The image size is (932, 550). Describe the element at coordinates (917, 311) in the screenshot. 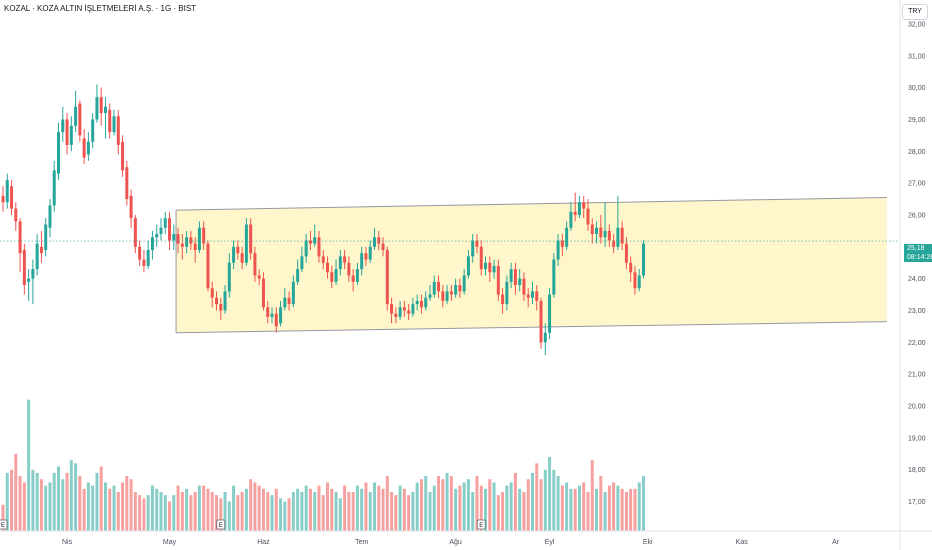

I see `y-tick-label: 23,00` at that location.